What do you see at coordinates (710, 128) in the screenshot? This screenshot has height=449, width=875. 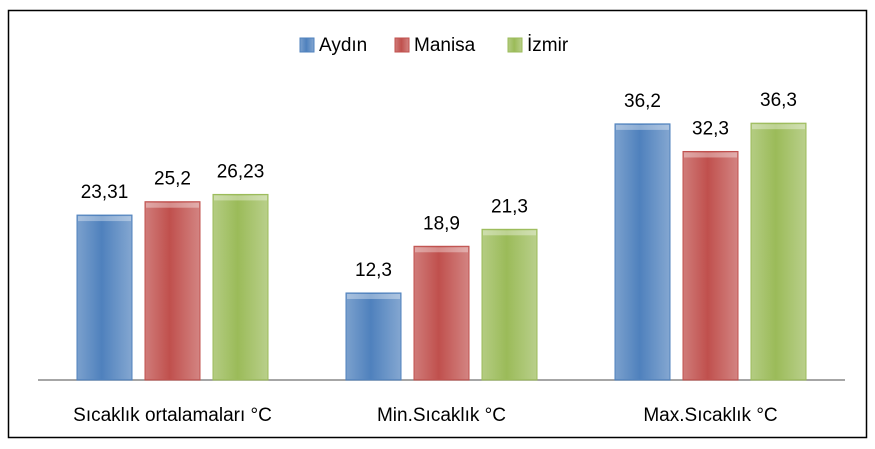 I see `data-label: 32,3` at bounding box center [710, 128].